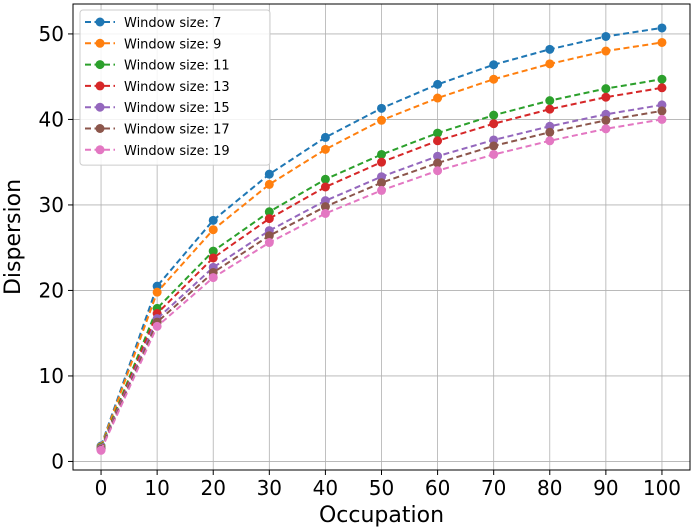 This screenshot has width=695, height=530. I want to click on legend-item: Window size: 13, so click(157, 87).